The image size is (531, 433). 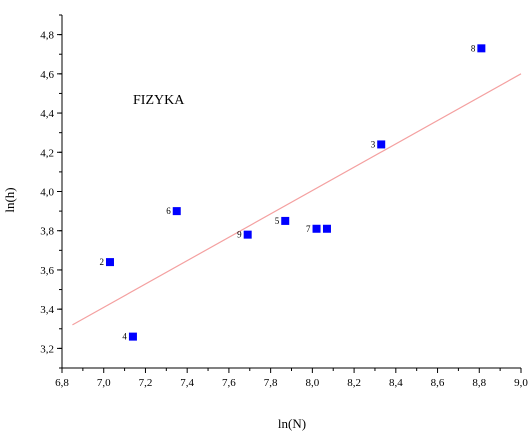 I want to click on x-tick-label: 8,4, so click(x=396, y=383).